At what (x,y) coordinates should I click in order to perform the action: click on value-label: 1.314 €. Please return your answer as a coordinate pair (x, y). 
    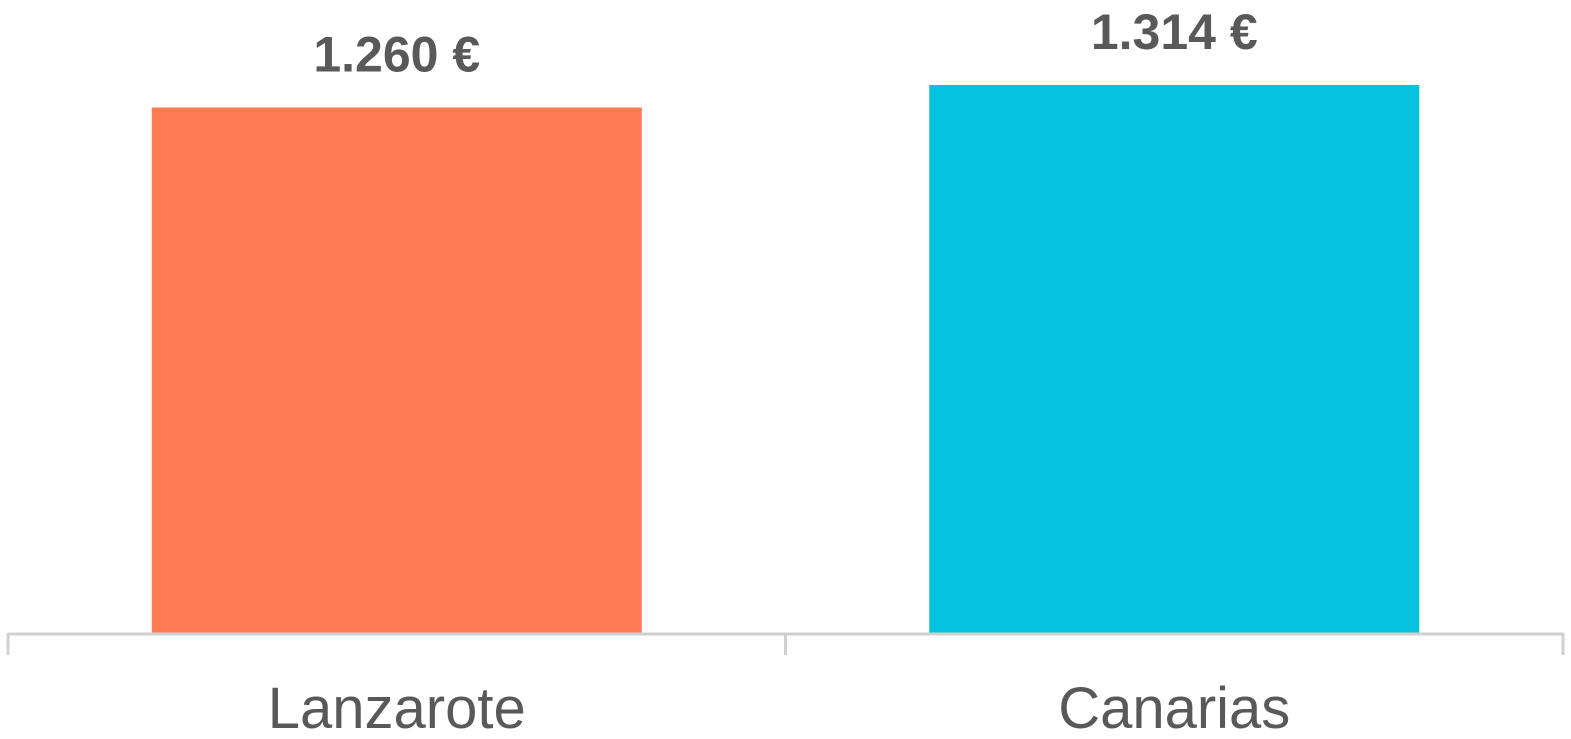
    Looking at the image, I should click on (1174, 32).